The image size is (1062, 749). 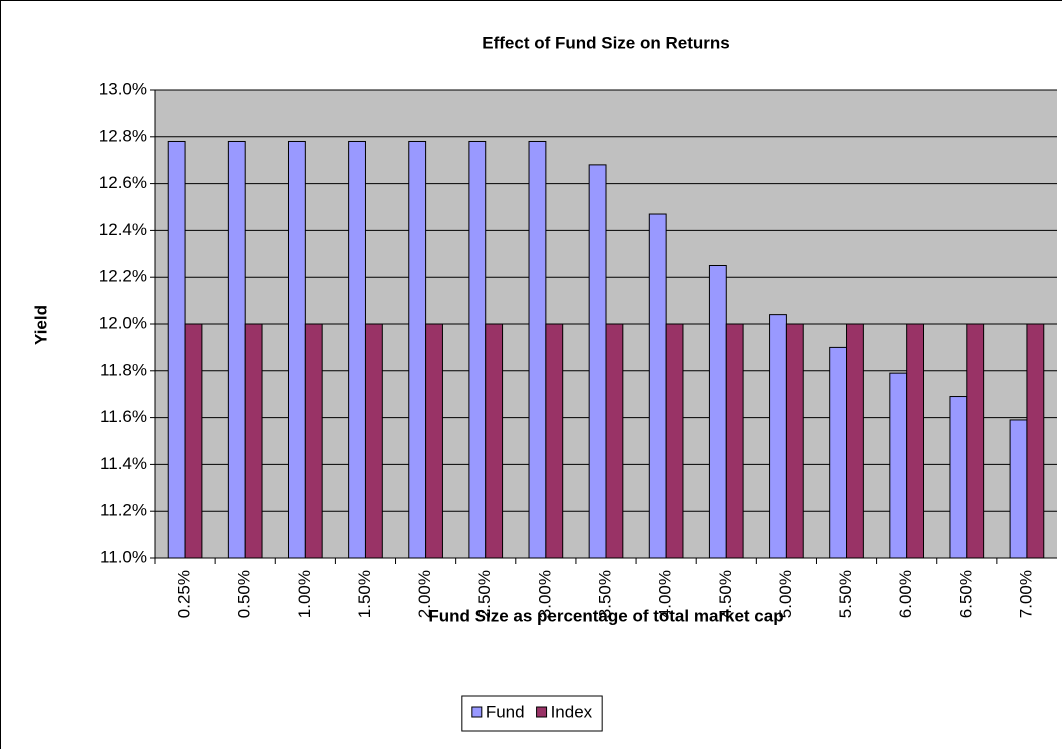 I want to click on y-tick-label: 11.0%, so click(x=123, y=556).